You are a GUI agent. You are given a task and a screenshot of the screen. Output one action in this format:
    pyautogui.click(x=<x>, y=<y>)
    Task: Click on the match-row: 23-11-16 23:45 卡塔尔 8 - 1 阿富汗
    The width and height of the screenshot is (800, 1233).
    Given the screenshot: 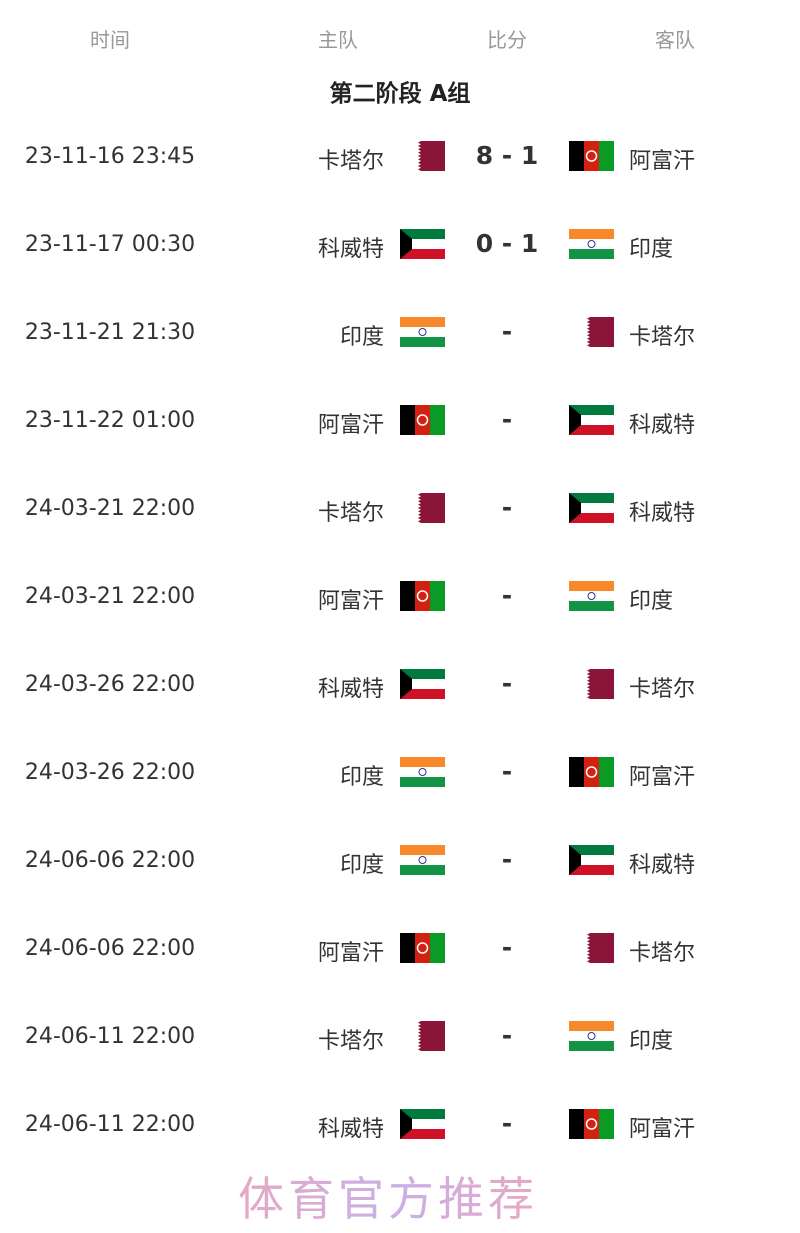 What is the action you would take?
    pyautogui.click(x=400, y=156)
    